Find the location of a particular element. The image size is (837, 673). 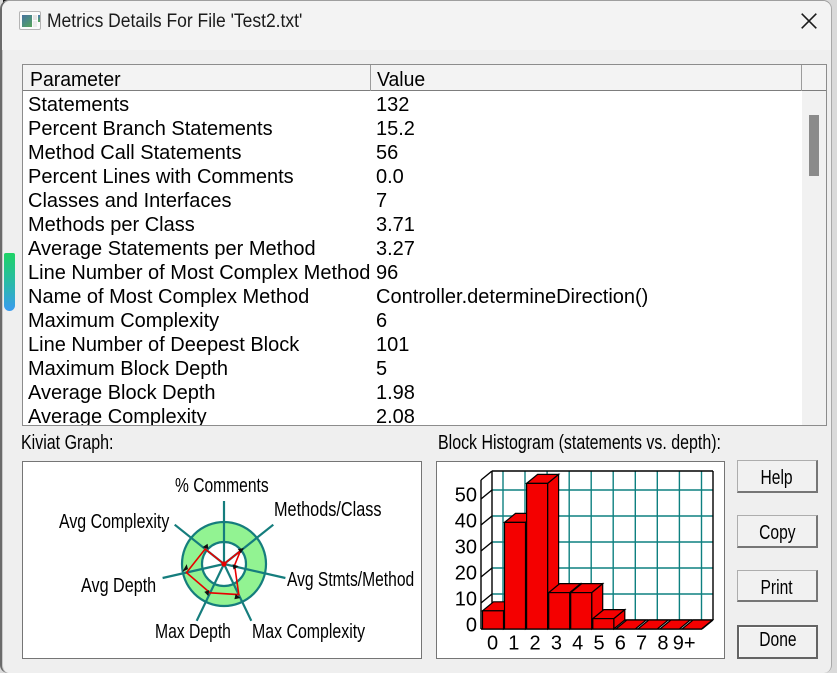

svg-text: 5 is located at coordinates (598, 644).